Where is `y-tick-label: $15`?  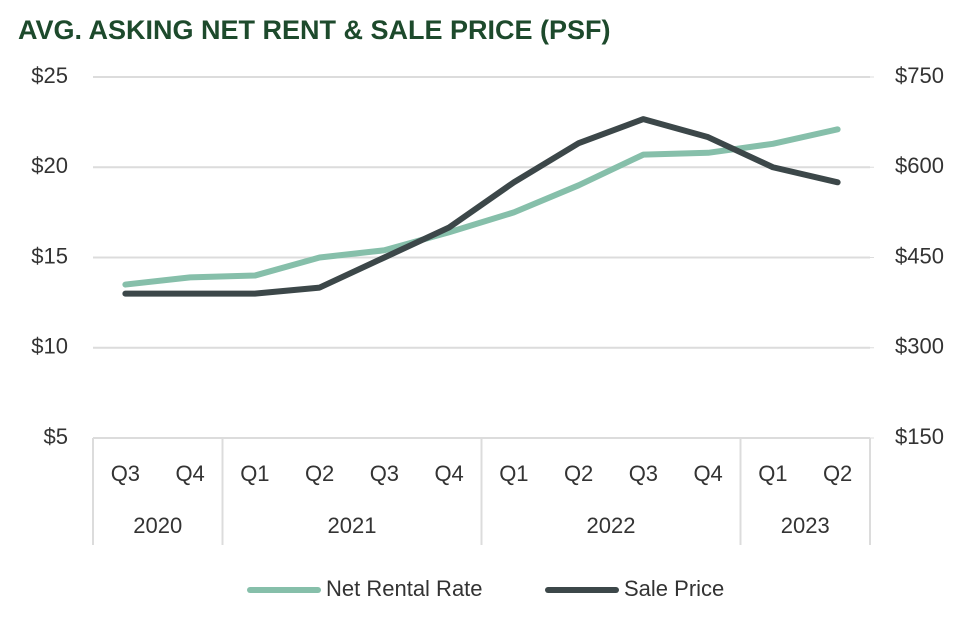 y-tick-label: $15 is located at coordinates (49, 255).